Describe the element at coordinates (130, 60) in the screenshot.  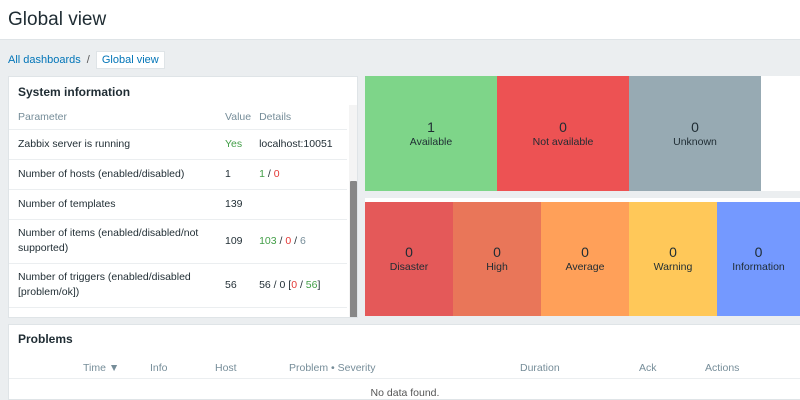
I see `breadcrumb-current: Global view` at that location.